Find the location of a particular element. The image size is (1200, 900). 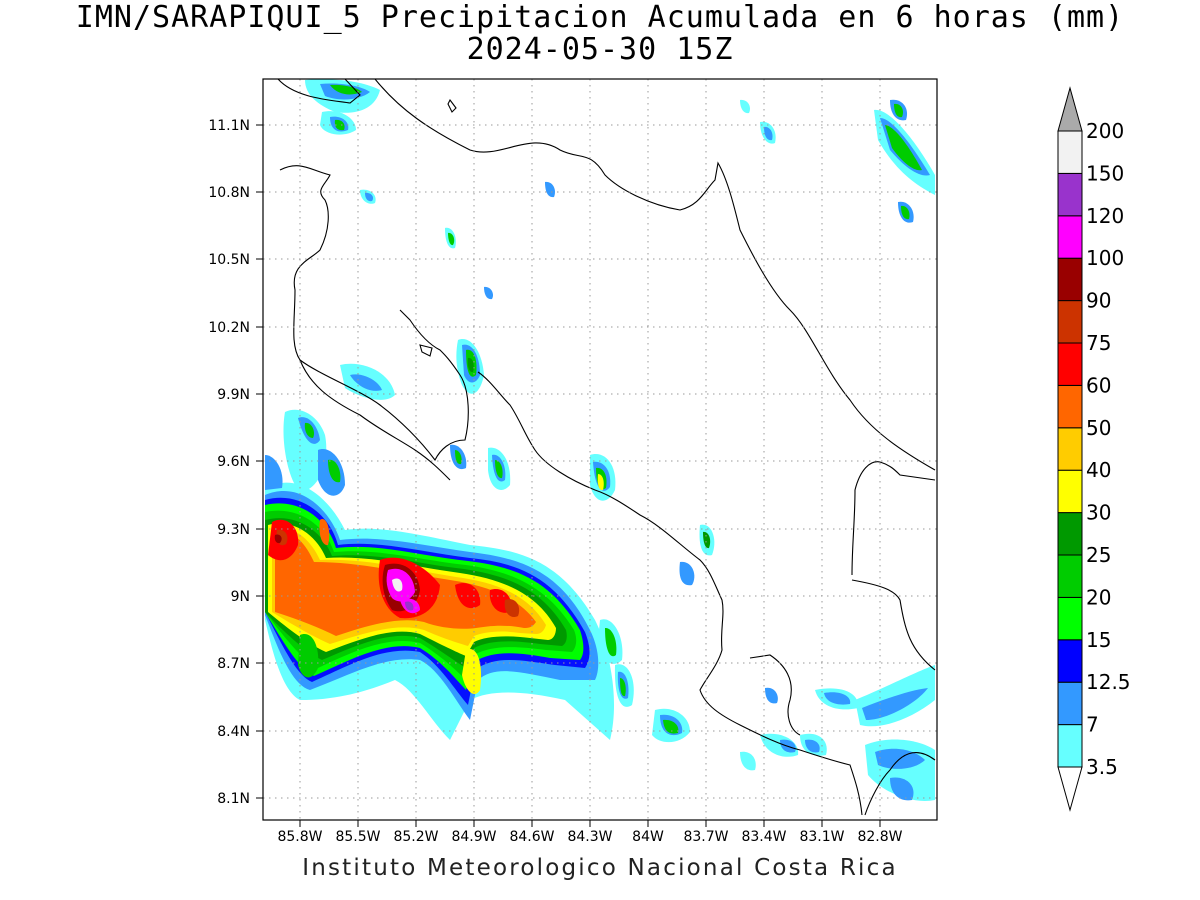

lon-label: 83.4W is located at coordinates (763, 837).